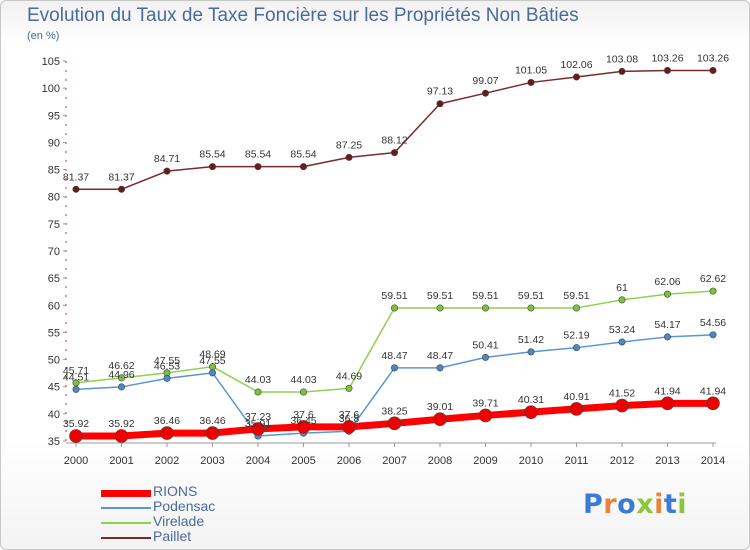 The width and height of the screenshot is (750, 550). What do you see at coordinates (667, 282) in the screenshot?
I see `data-label-virelade: 62.06` at bounding box center [667, 282].